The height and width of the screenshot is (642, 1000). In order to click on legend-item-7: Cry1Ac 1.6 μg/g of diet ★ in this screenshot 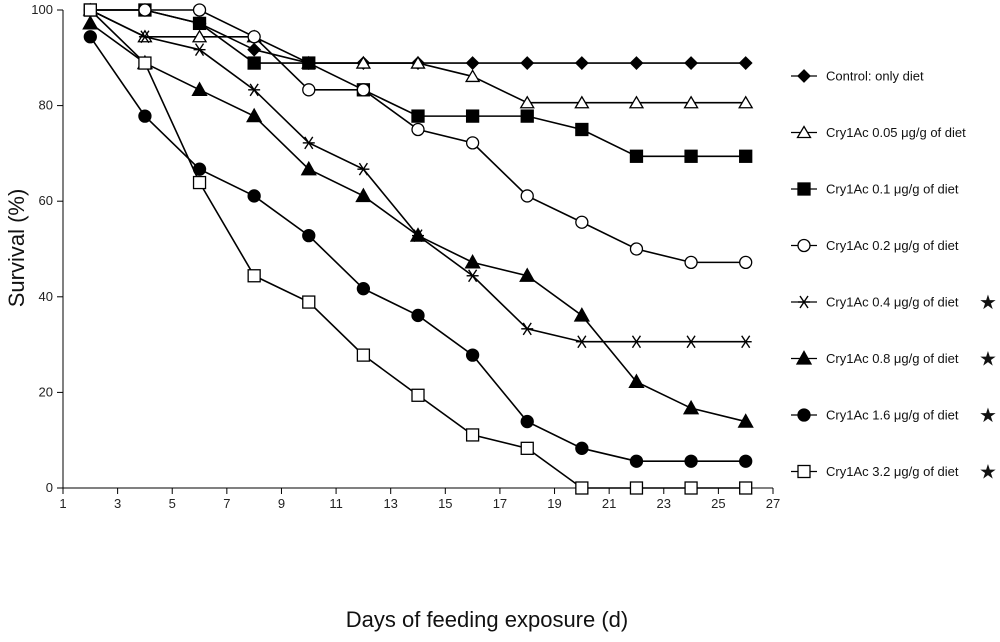, I will do `click(894, 415)`.